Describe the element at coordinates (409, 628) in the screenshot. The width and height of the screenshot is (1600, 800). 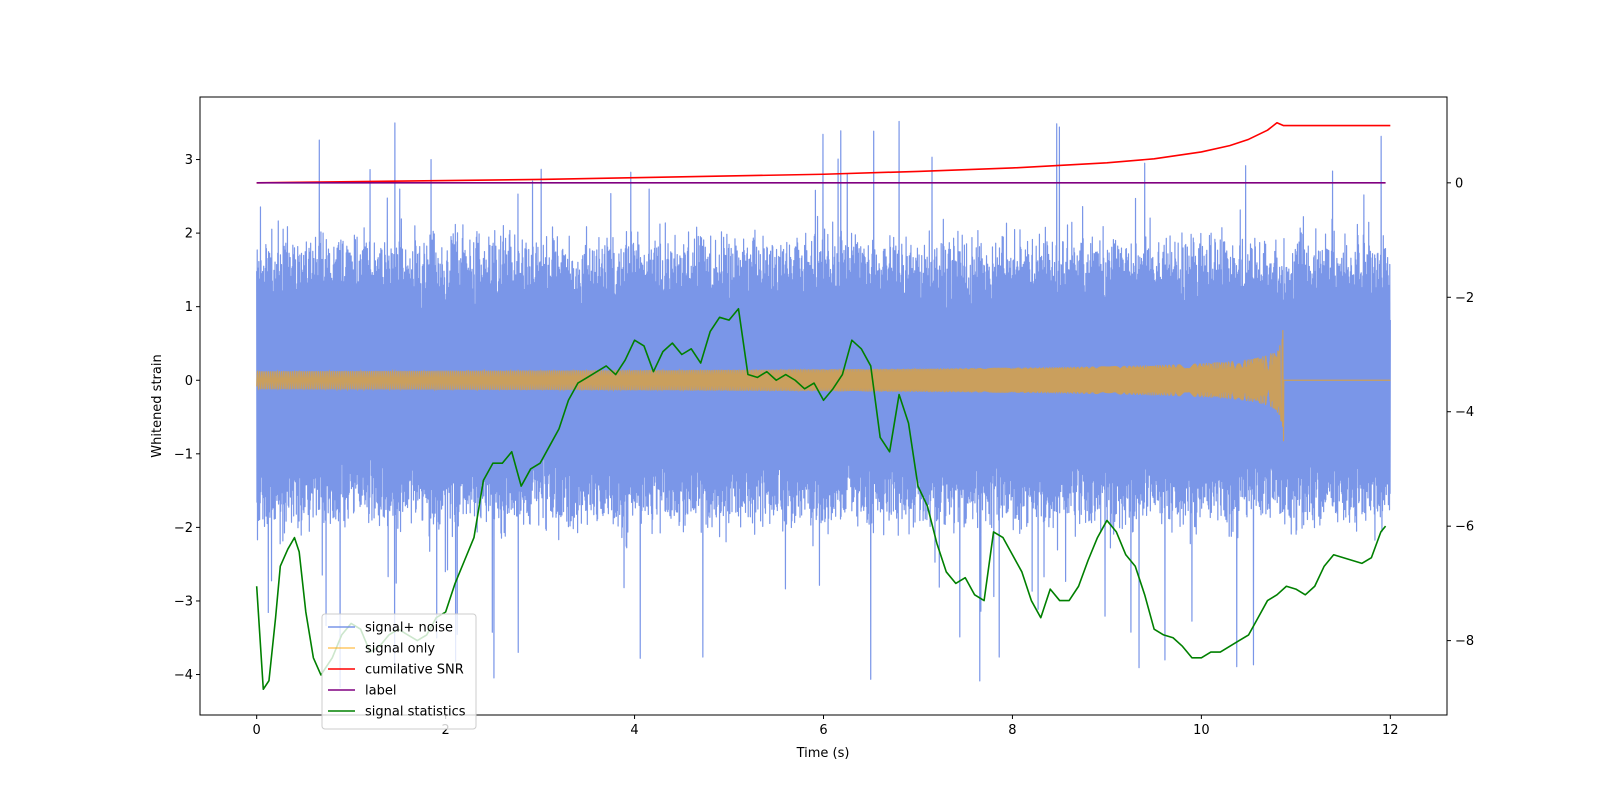
I see `legend-label: signal+ noise` at that location.